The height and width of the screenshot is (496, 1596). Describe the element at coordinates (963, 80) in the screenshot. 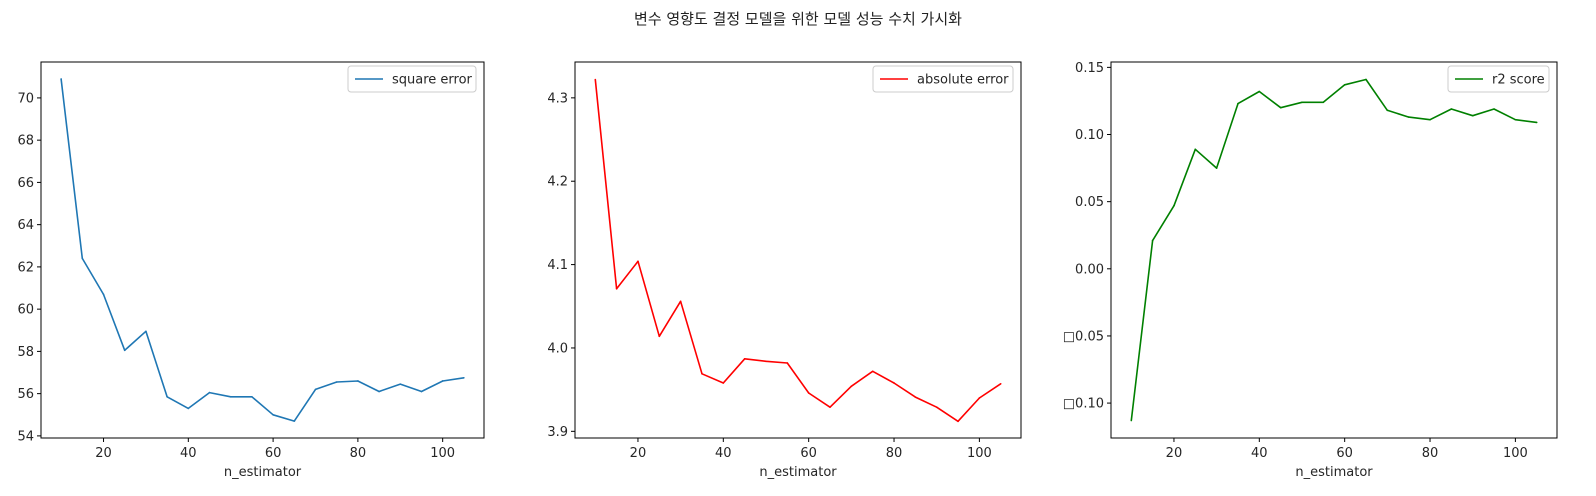

I see `legend-label: absolute error` at that location.